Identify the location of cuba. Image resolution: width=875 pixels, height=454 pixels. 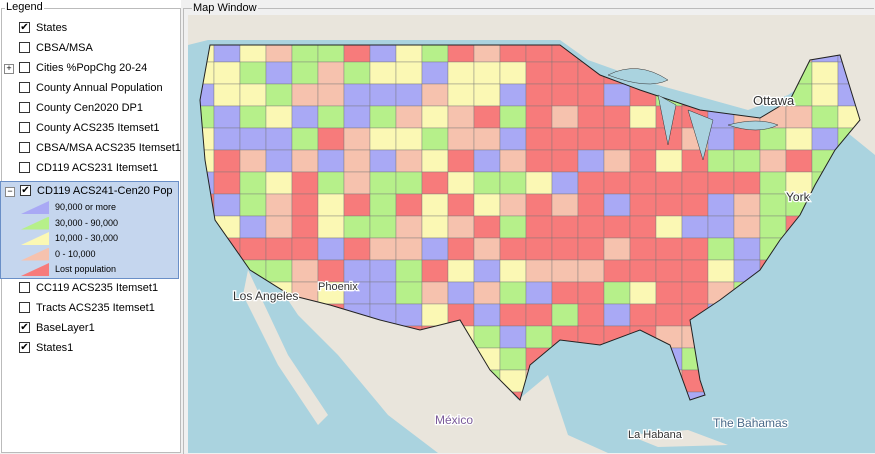
(678, 438).